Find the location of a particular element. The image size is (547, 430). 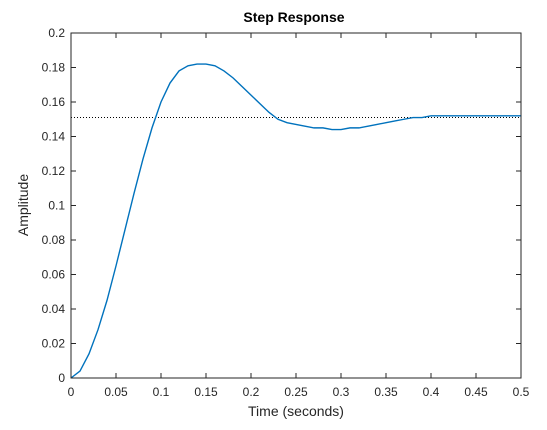

chart-title: Step Response is located at coordinates (293, 17).